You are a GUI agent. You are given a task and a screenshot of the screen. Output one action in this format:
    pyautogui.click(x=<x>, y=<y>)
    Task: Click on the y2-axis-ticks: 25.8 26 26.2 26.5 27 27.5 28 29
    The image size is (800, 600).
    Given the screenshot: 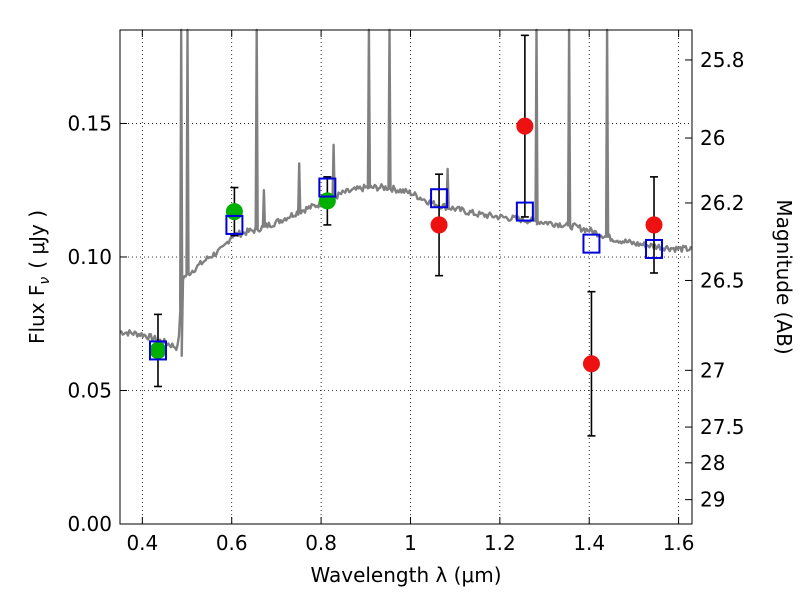 What is the action you would take?
    pyautogui.click(x=715, y=280)
    